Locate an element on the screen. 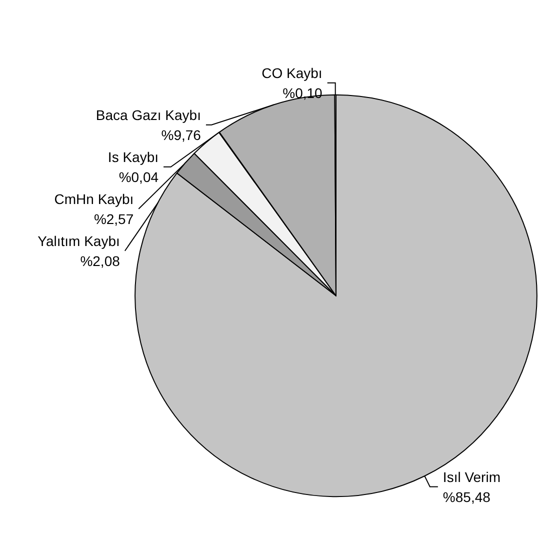 This screenshot has height=558, width=560. data-label: %0,10 is located at coordinates (302, 92).